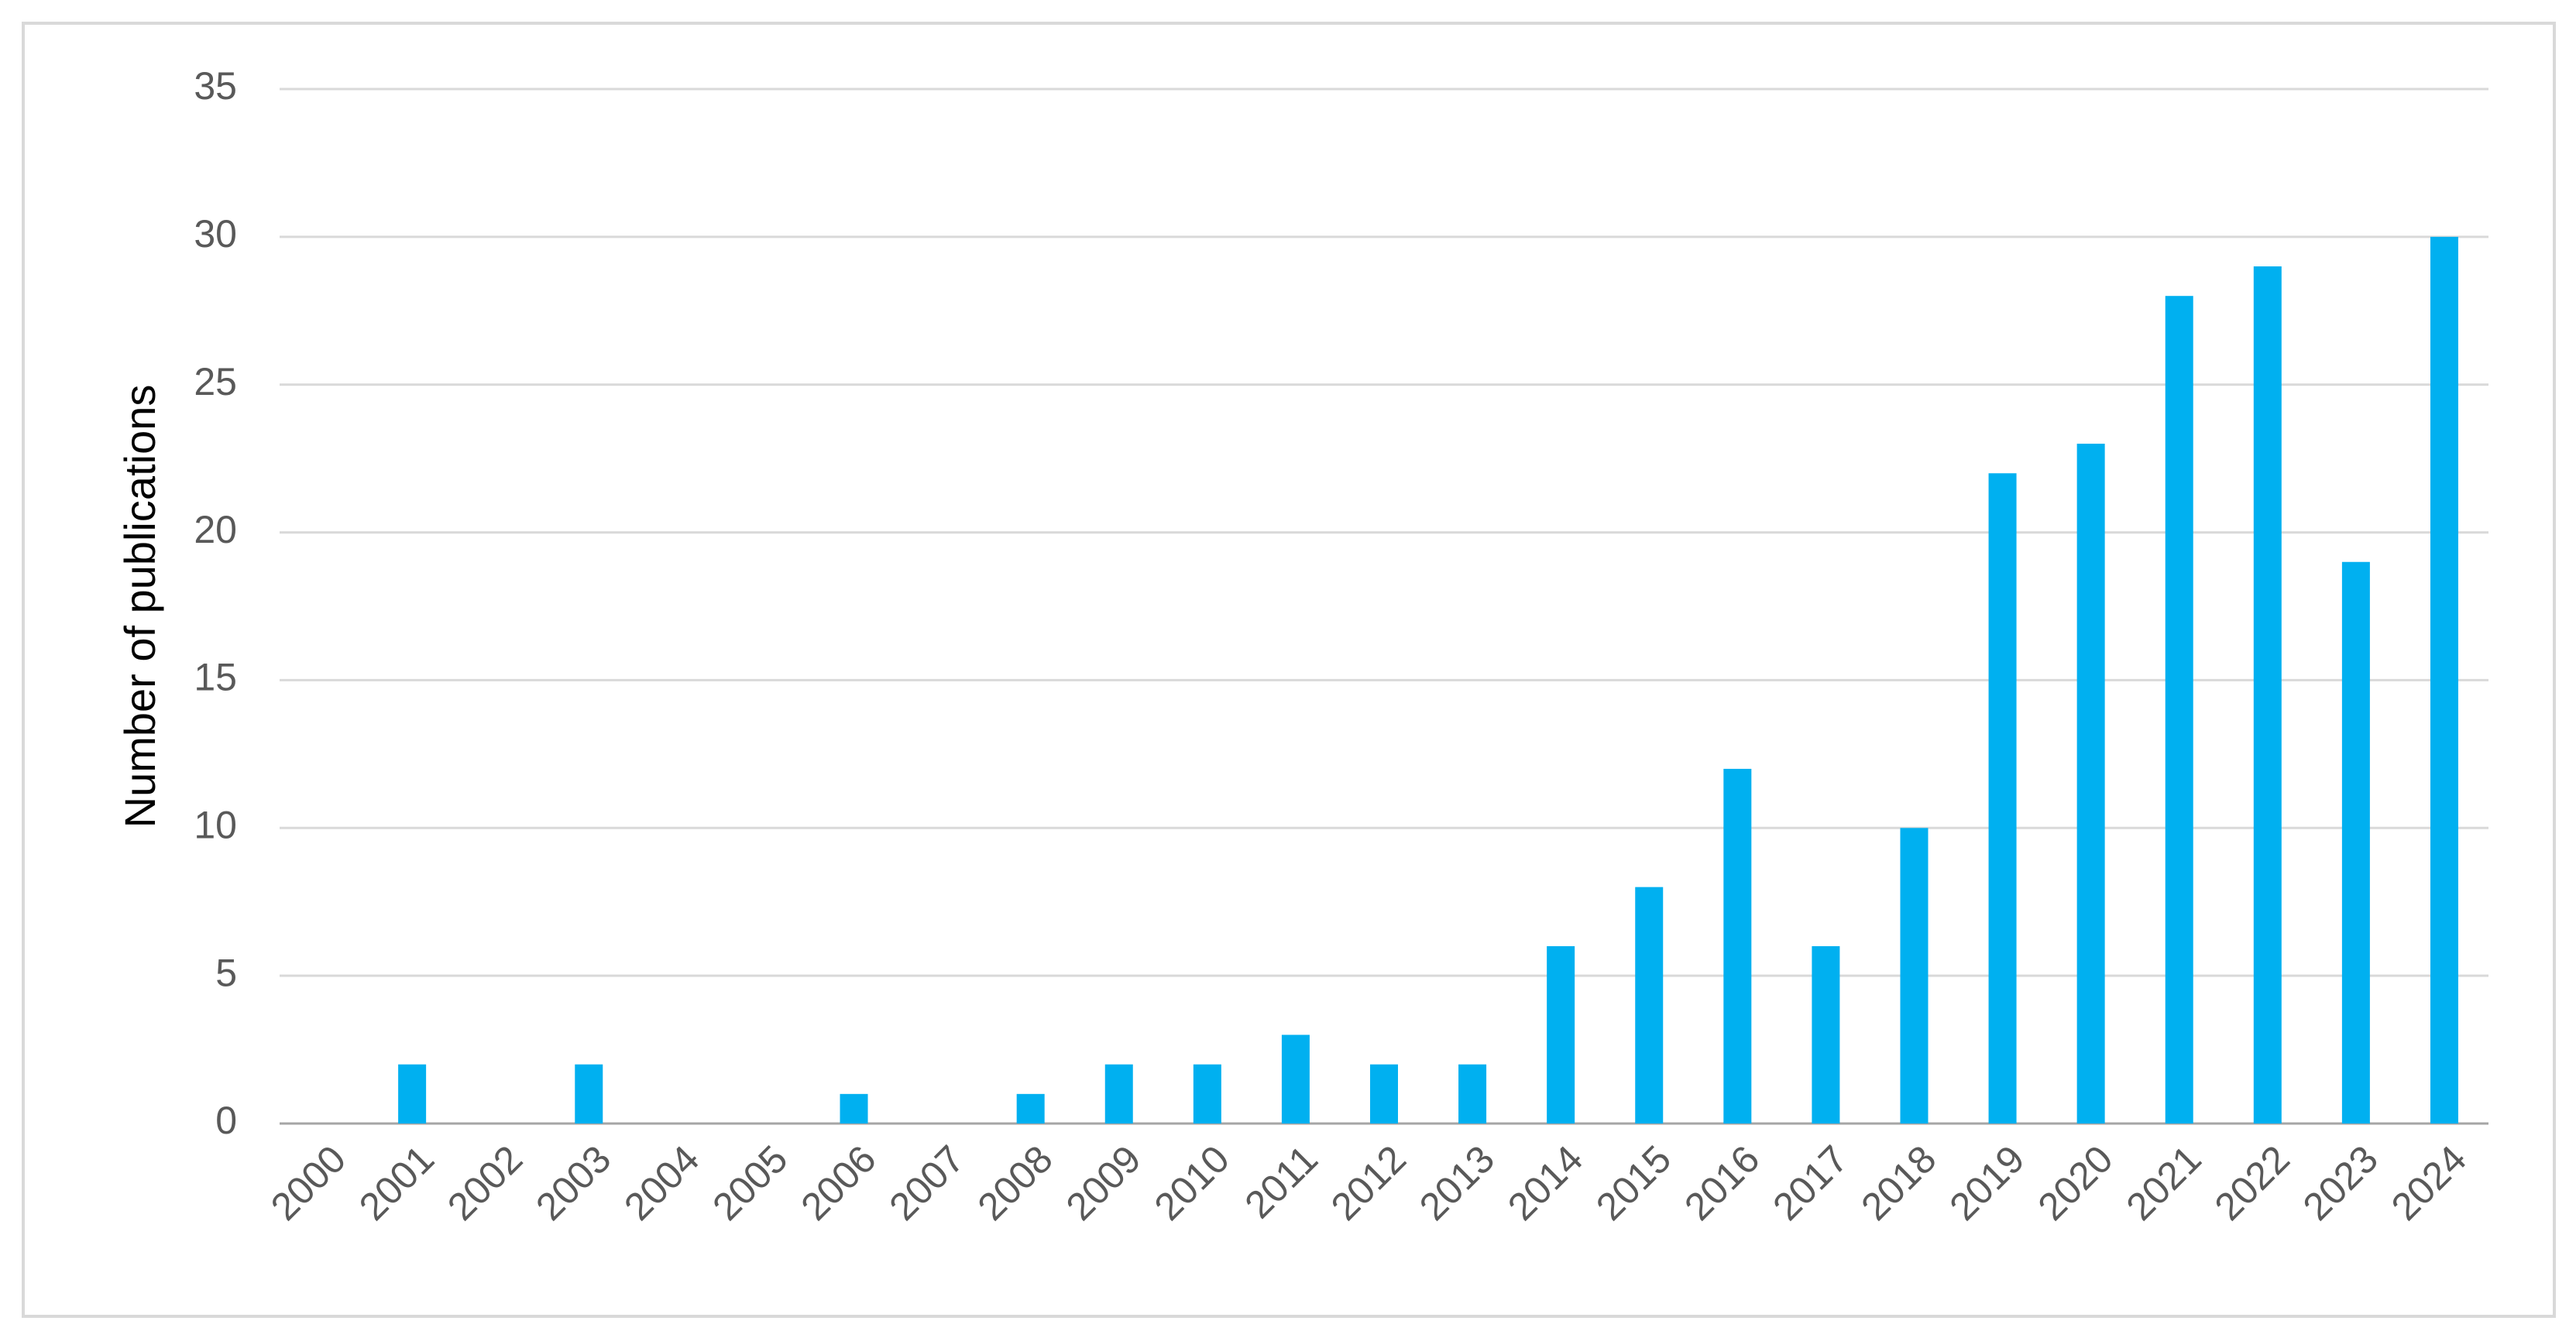 This screenshot has width=2576, height=1338. What do you see at coordinates (215, 824) in the screenshot?
I see `y-tick-label: 10` at bounding box center [215, 824].